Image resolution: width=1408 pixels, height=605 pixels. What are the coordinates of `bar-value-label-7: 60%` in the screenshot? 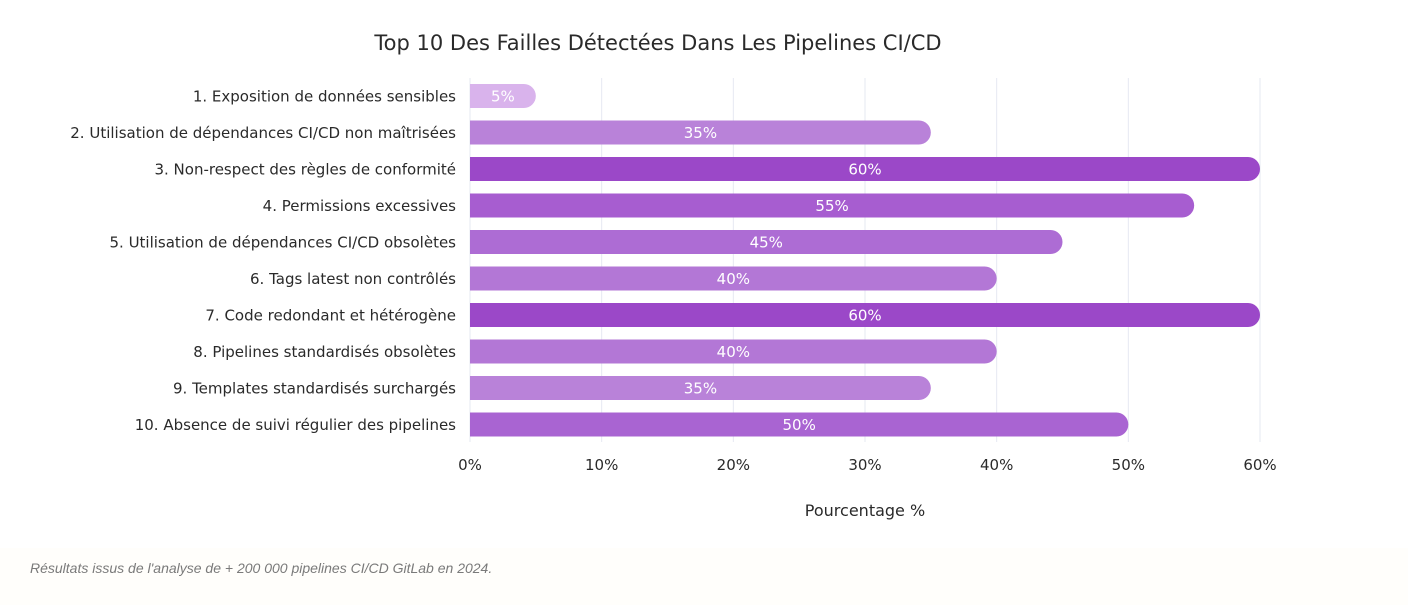 It's located at (864, 316).